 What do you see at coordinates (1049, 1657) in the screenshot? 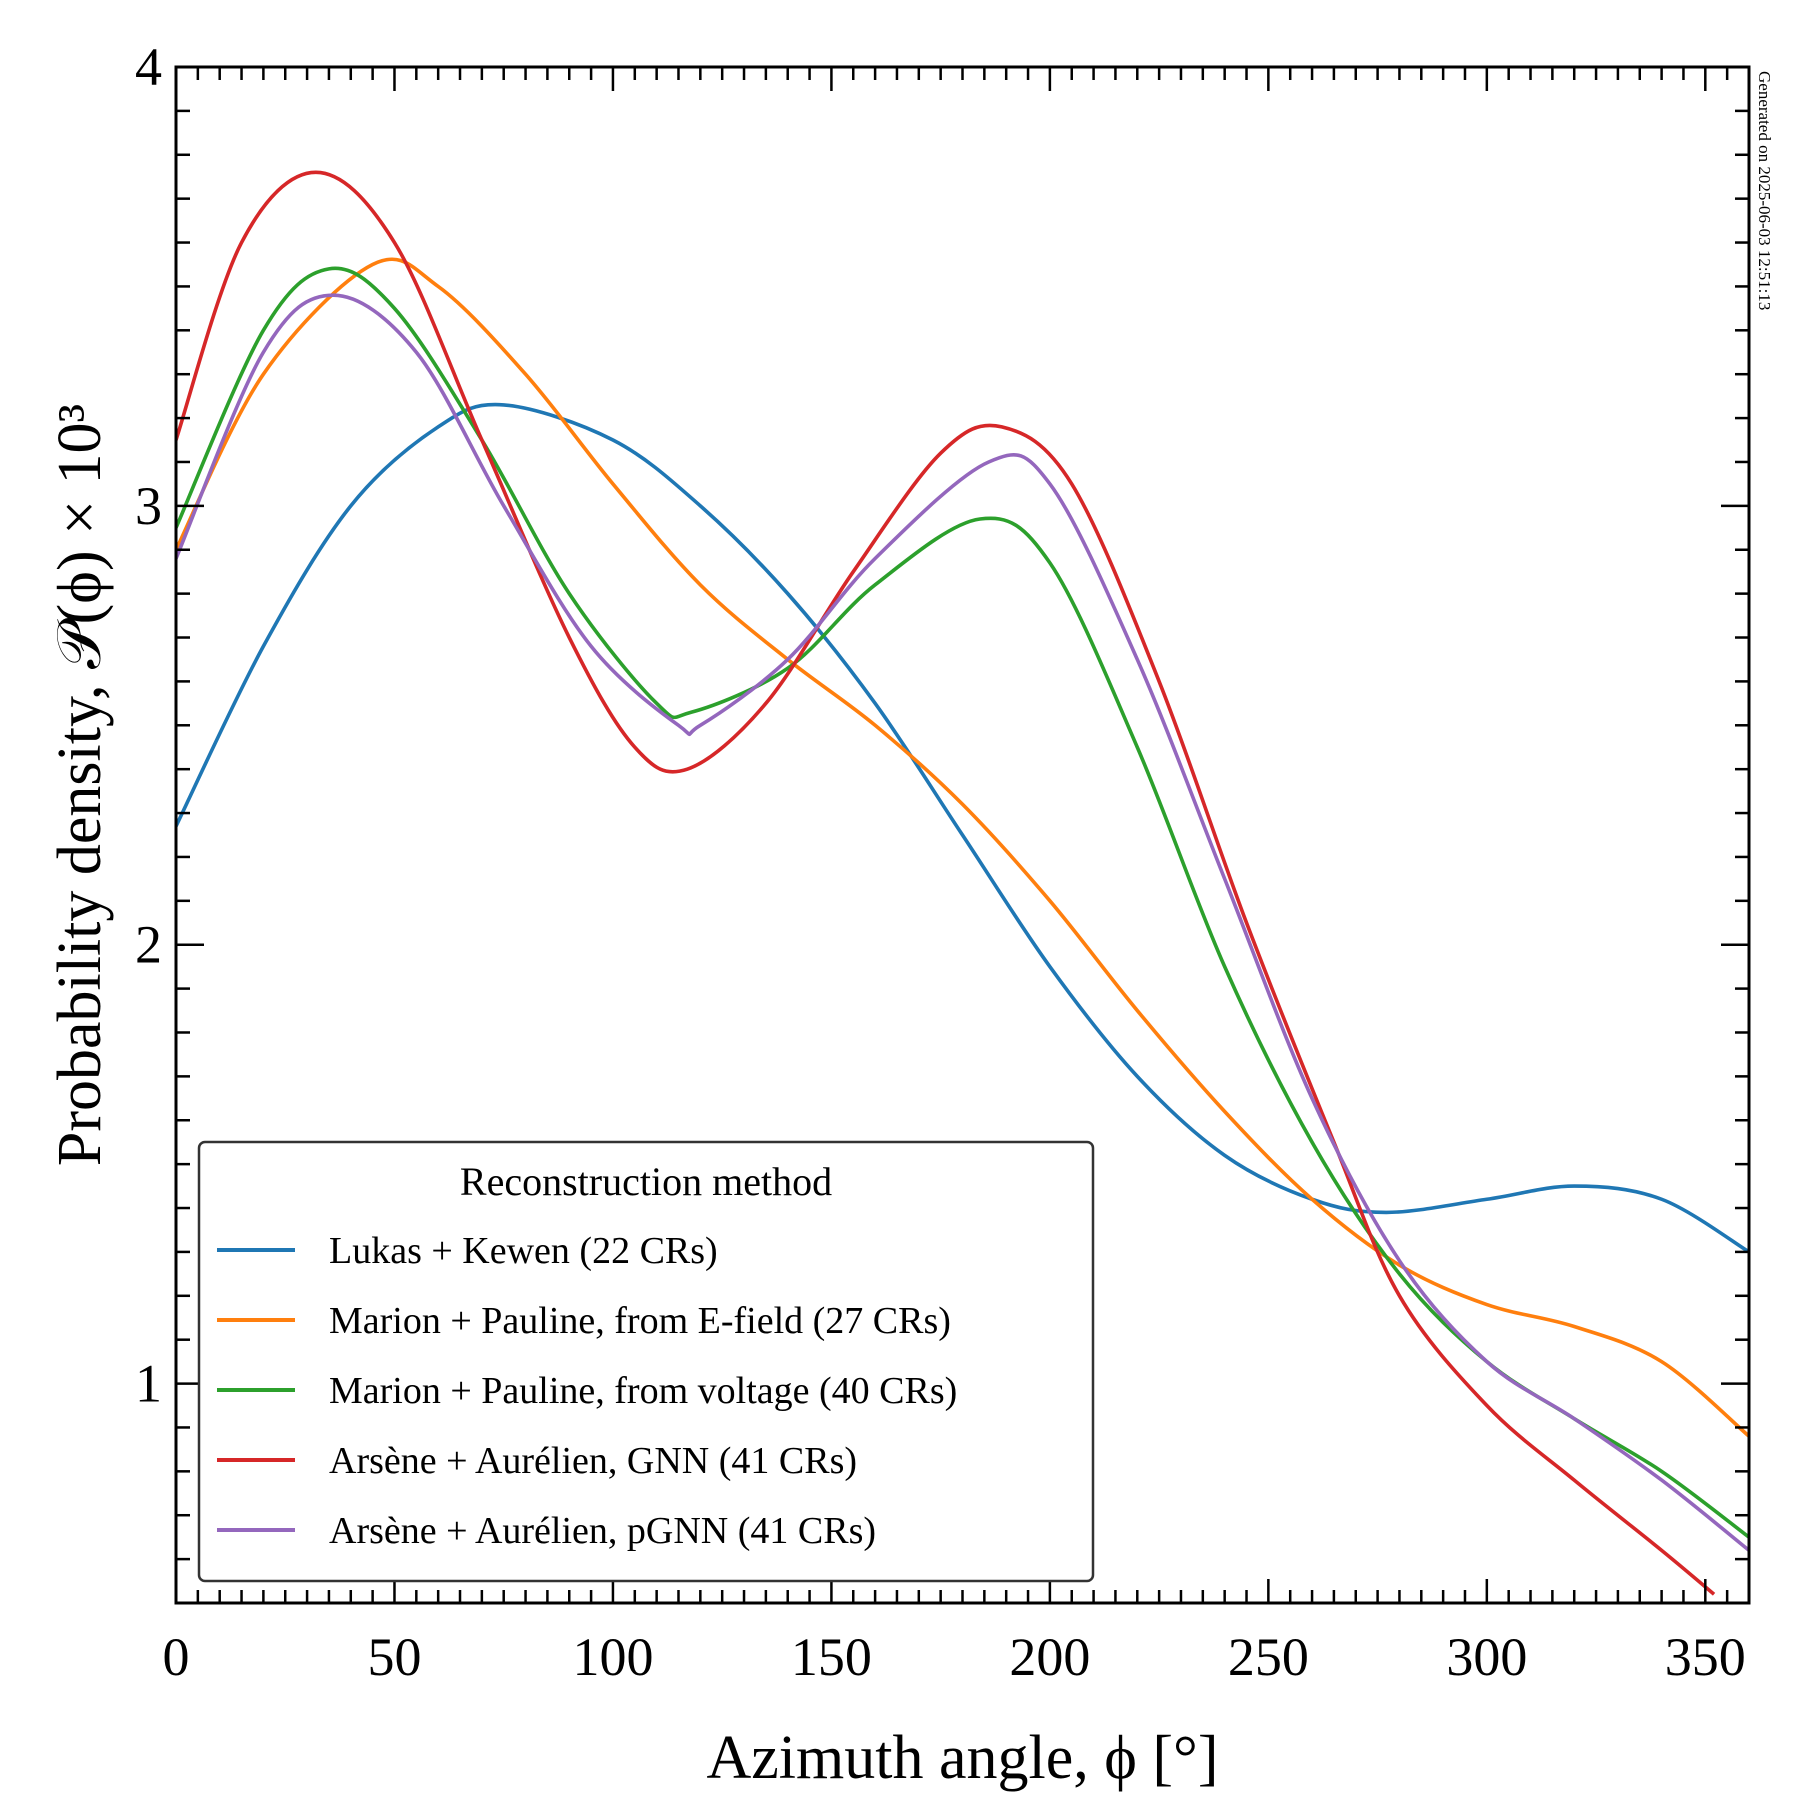
I see `x-tick-label: 200` at bounding box center [1049, 1657].